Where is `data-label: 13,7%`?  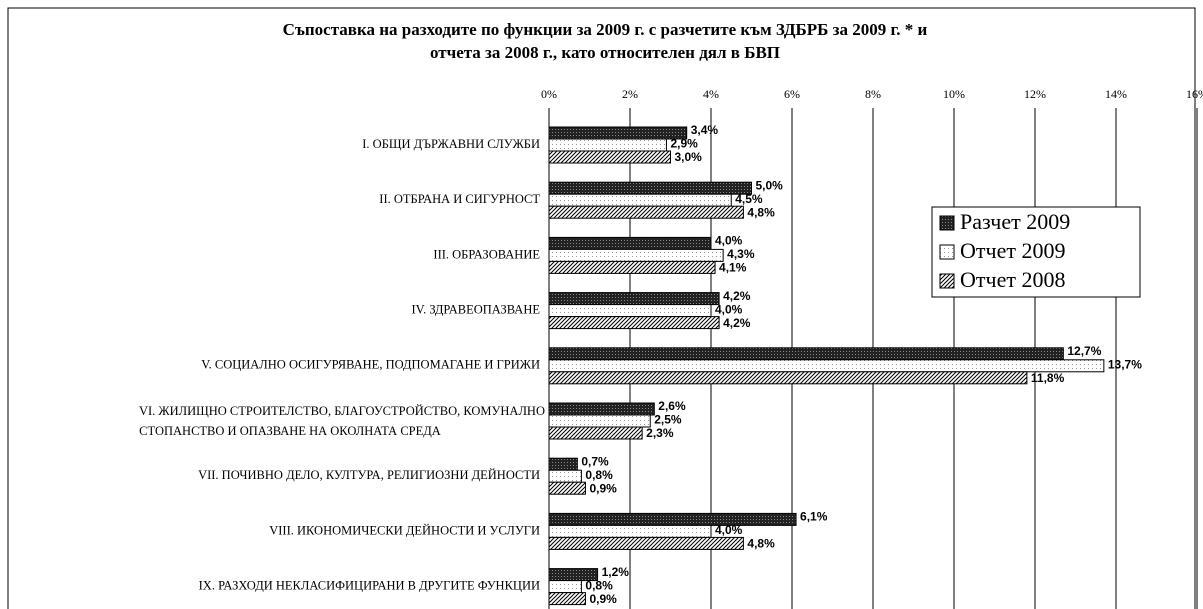
data-label: 13,7% is located at coordinates (1125, 364).